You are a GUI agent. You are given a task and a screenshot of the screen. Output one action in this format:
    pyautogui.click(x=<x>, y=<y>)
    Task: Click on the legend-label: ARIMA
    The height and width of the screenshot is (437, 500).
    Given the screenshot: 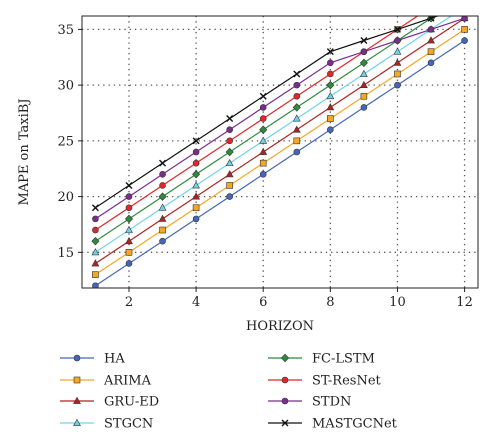 What is the action you would take?
    pyautogui.click(x=127, y=381)
    